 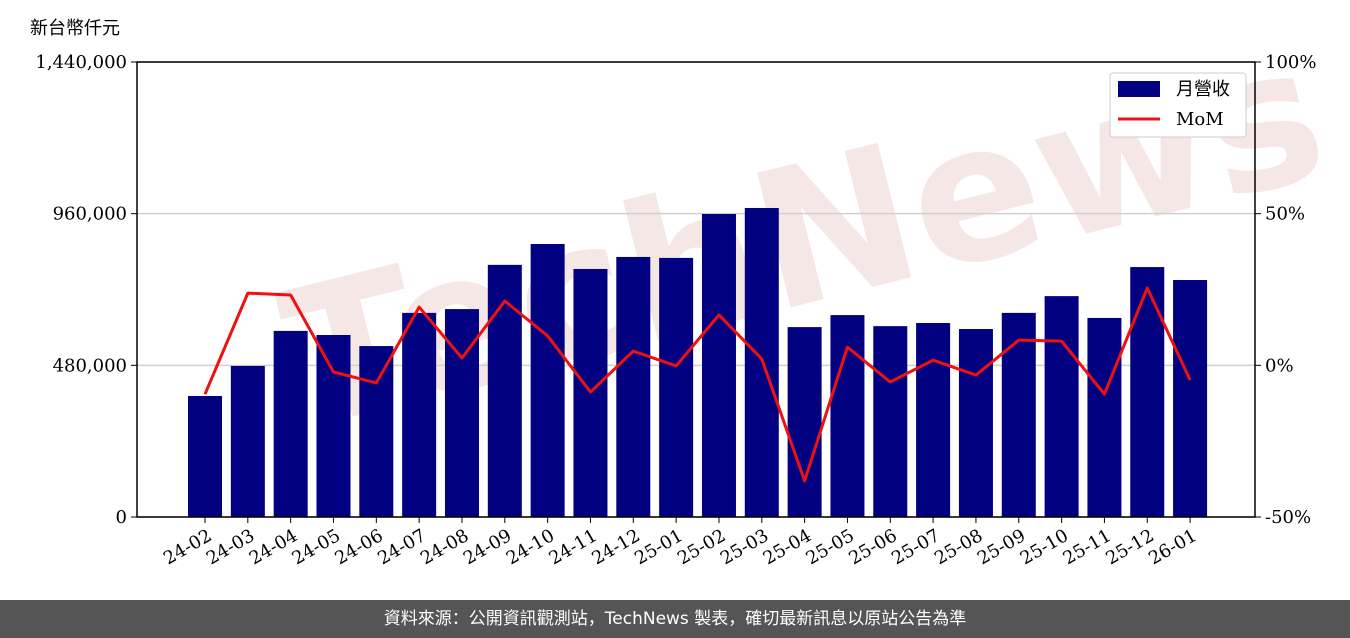 I want to click on legend-swatch, so click(x=1139, y=89).